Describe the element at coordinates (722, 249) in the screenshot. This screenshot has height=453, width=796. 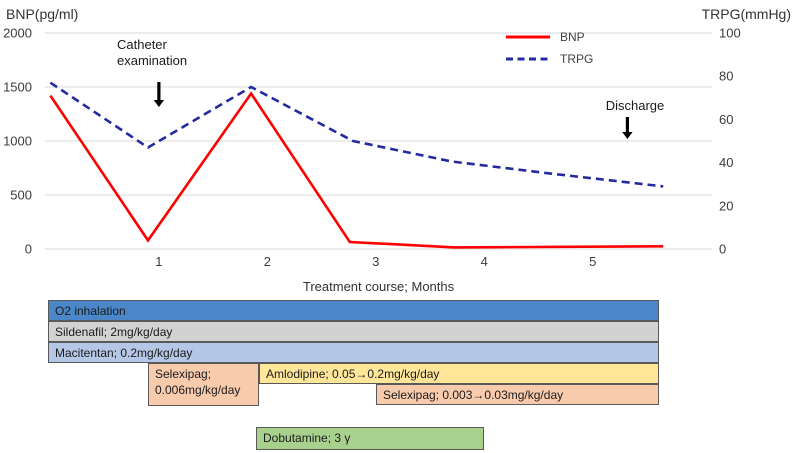
I see `right-axis-tick-label: 0` at that location.